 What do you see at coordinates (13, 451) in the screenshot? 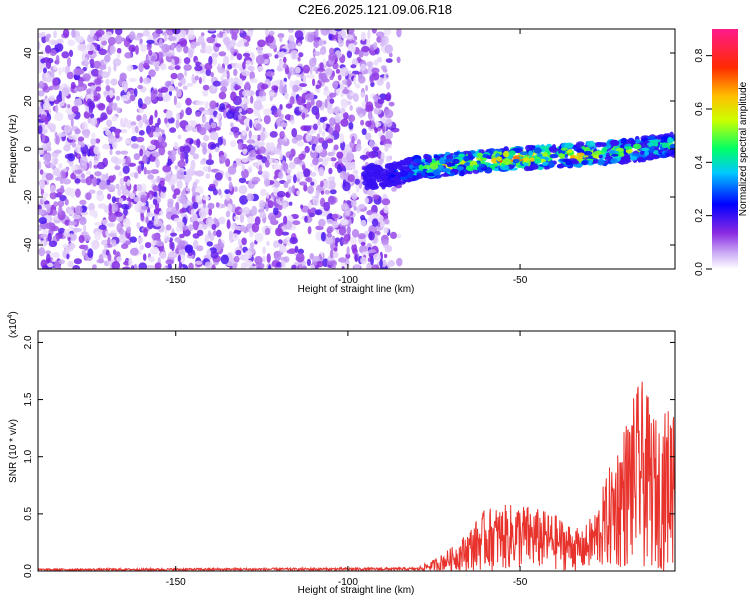
I see `snr-y-axis-label: SNR (10 * v/v)` at bounding box center [13, 451].